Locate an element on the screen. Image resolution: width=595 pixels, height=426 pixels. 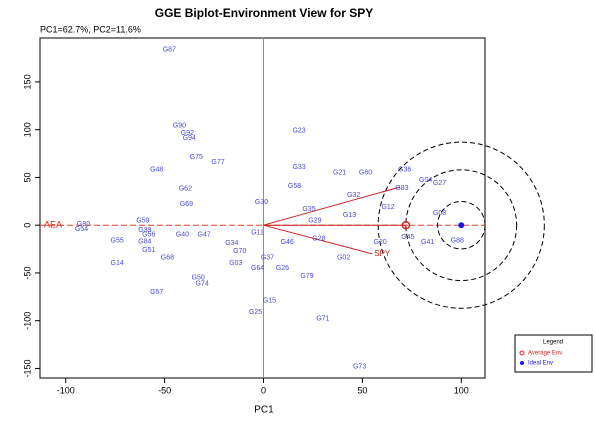
genotype-label: G60 is located at coordinates (365, 173).